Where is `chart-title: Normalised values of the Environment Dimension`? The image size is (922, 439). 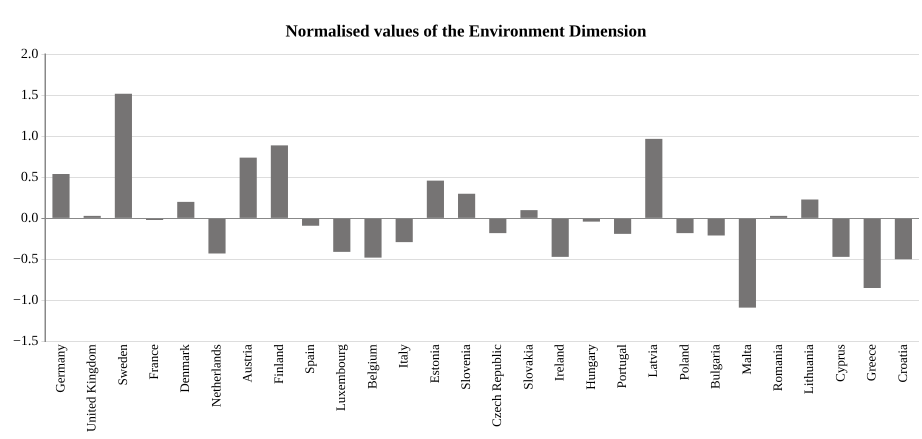 chart-title: Normalised values of the Environment Dimension is located at coordinates (467, 31).